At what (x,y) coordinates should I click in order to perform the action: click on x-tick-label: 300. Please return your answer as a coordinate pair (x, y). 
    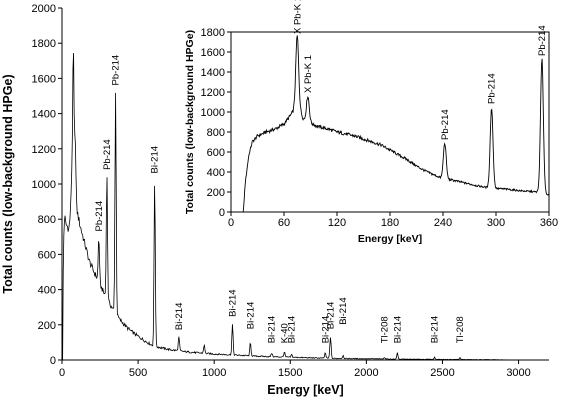
    Looking at the image, I should click on (496, 223).